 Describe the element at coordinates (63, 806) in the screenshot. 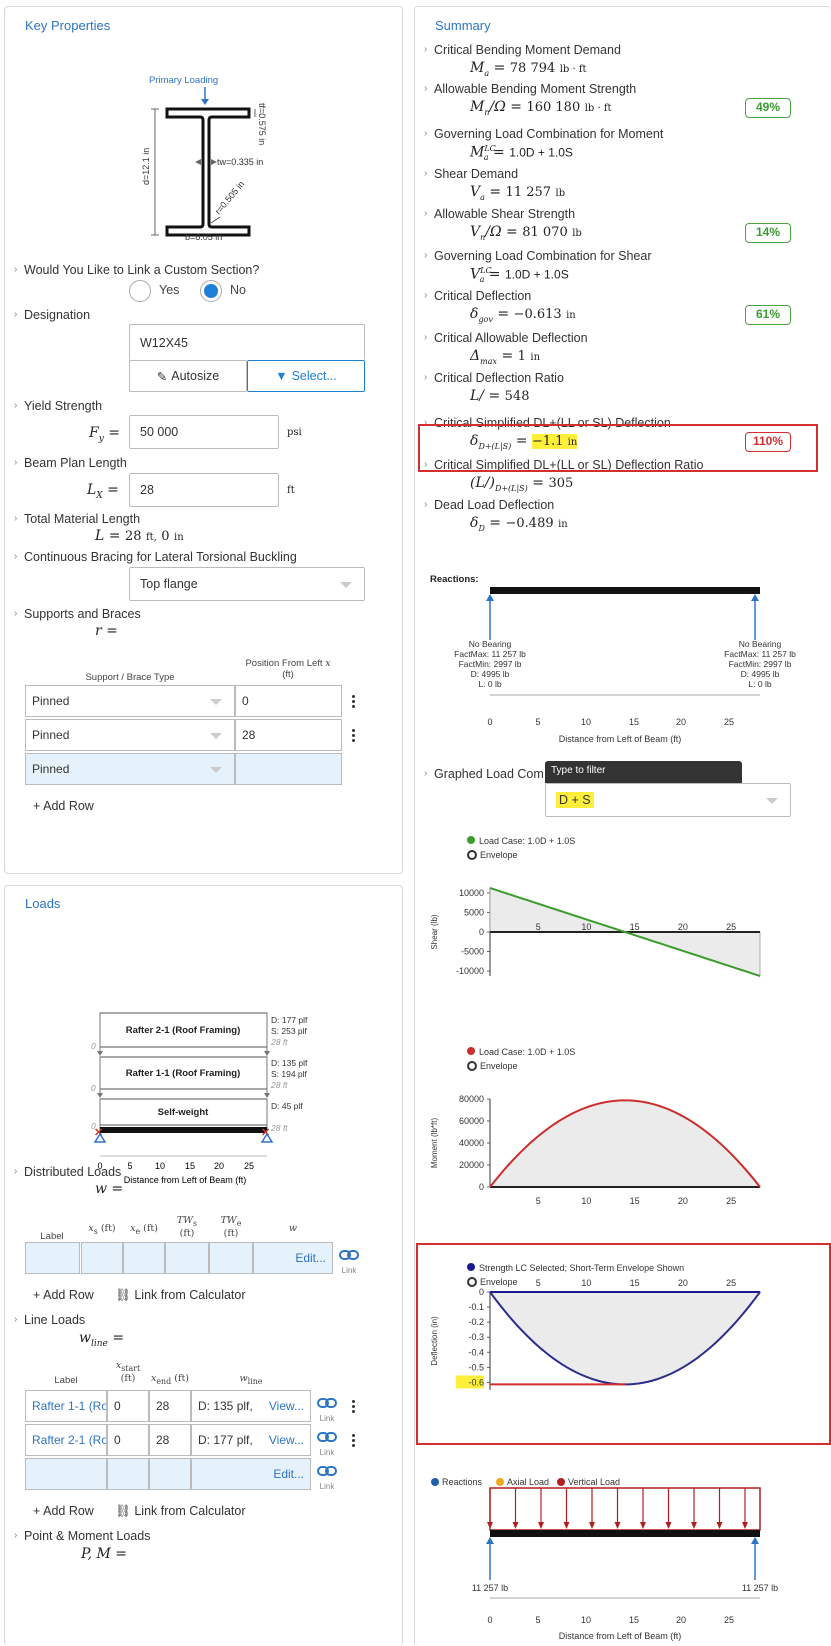

I see `add-support-row-button: + Add Row` at that location.